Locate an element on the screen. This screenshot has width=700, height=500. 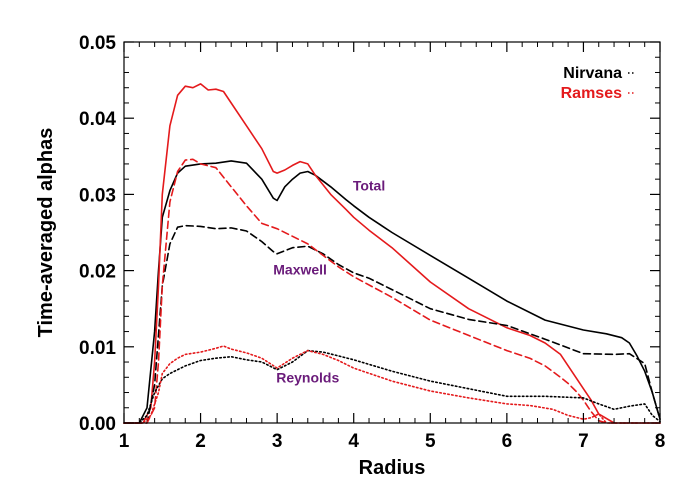
x-tick-label: 1 is located at coordinates (124, 441).